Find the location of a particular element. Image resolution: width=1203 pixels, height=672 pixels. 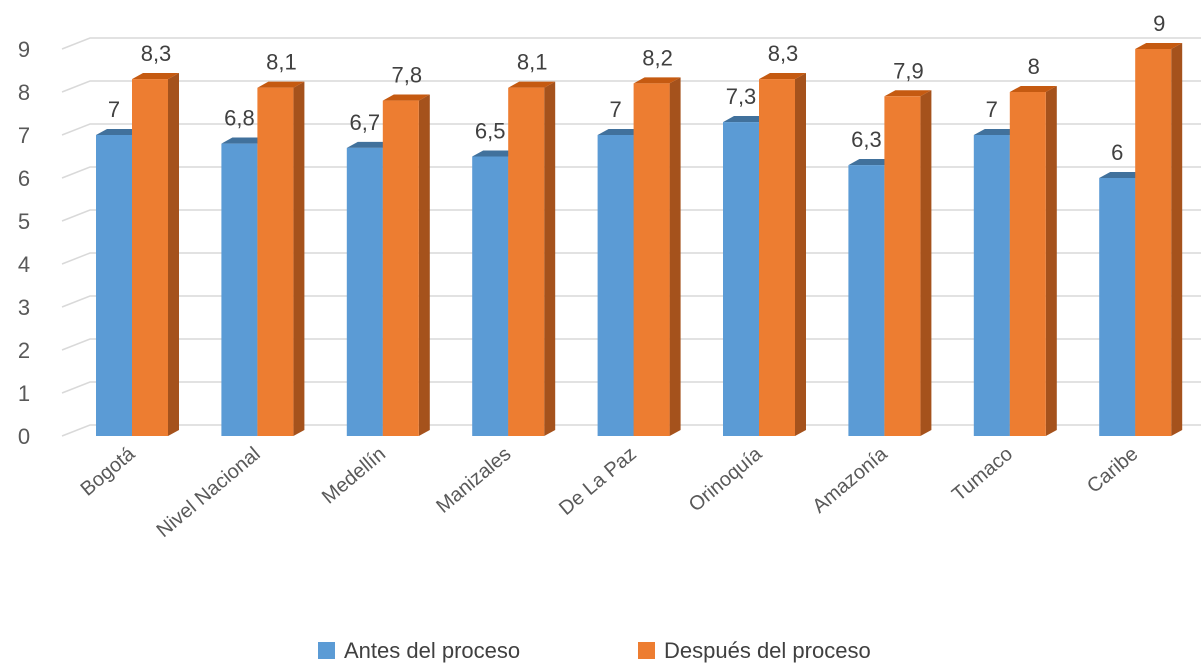

x-tick-label: De La Paz is located at coordinates (598, 481).